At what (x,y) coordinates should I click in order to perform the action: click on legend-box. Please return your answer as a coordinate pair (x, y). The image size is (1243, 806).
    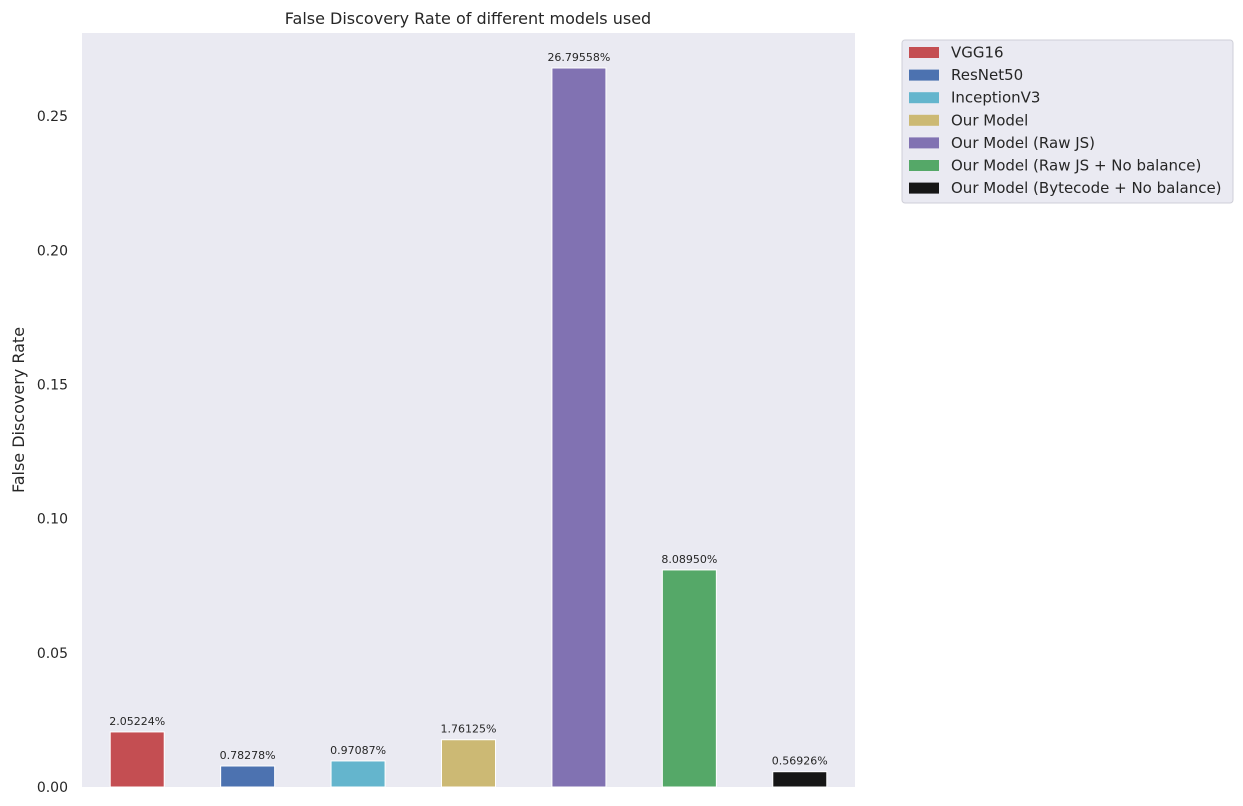
    Looking at the image, I should click on (1067, 121).